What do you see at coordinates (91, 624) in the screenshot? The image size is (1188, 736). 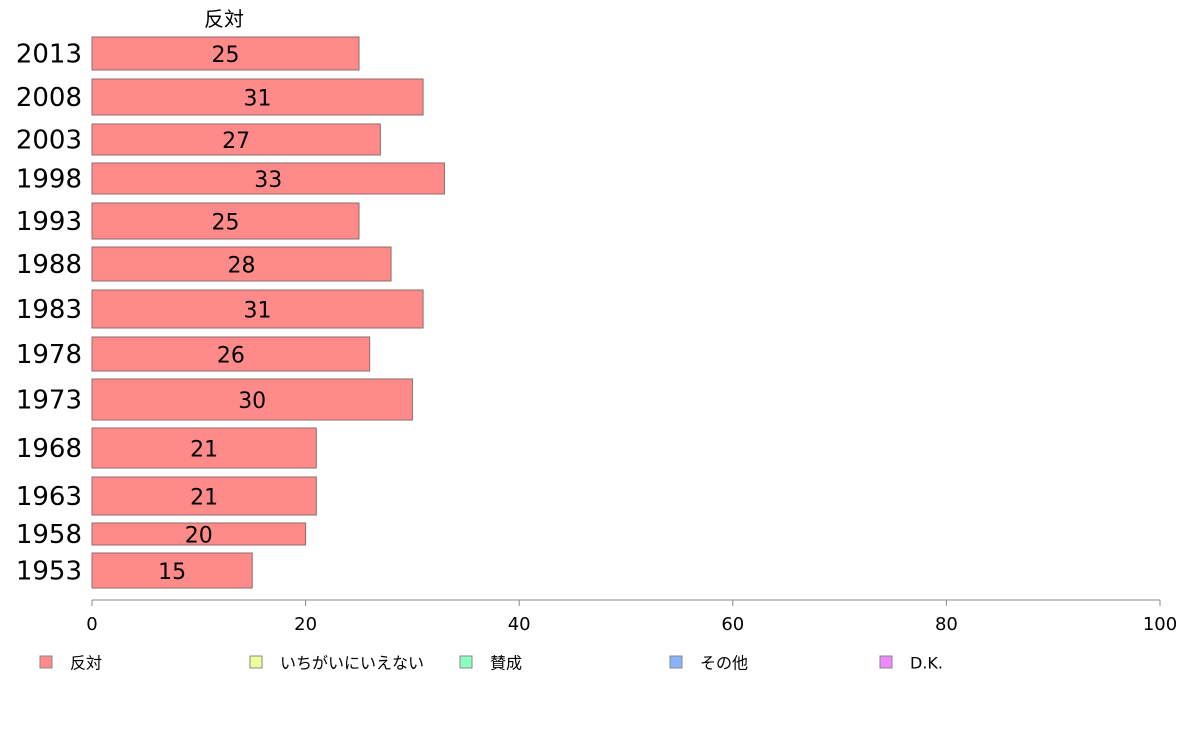 I see `x-tick-label-0: 0` at bounding box center [91, 624].